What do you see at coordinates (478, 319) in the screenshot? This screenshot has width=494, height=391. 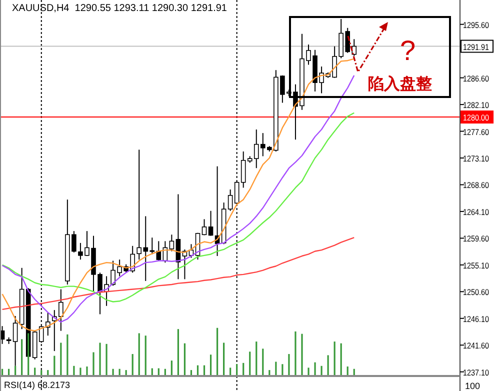 I see `y-tick-label: 1246.10` at bounding box center [478, 319].